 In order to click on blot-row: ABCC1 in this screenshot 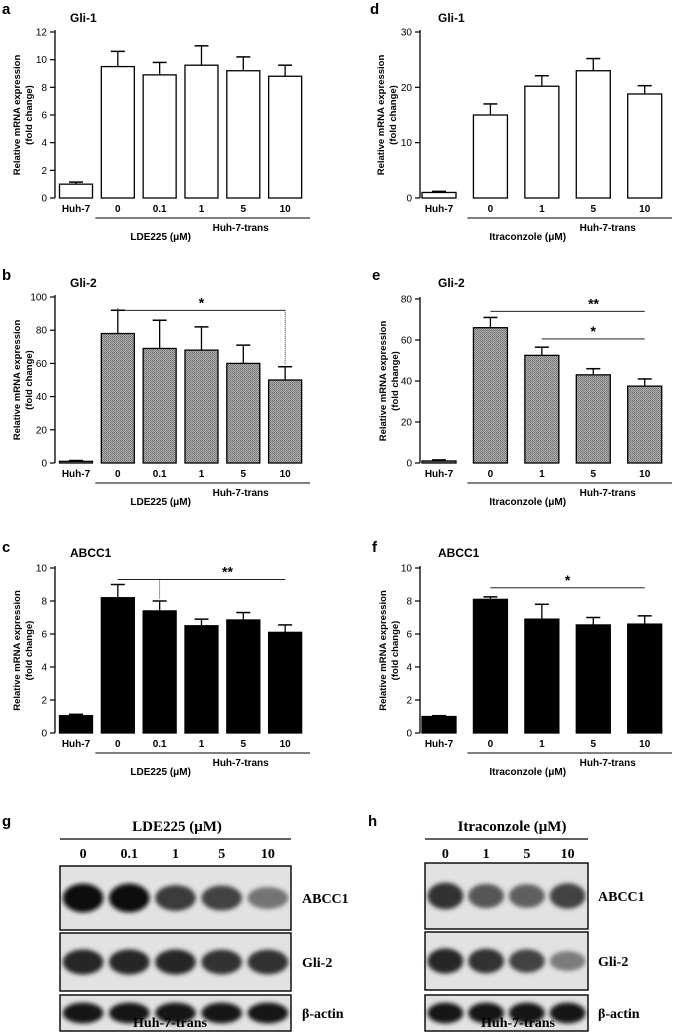, I will do `click(534, 896)`.